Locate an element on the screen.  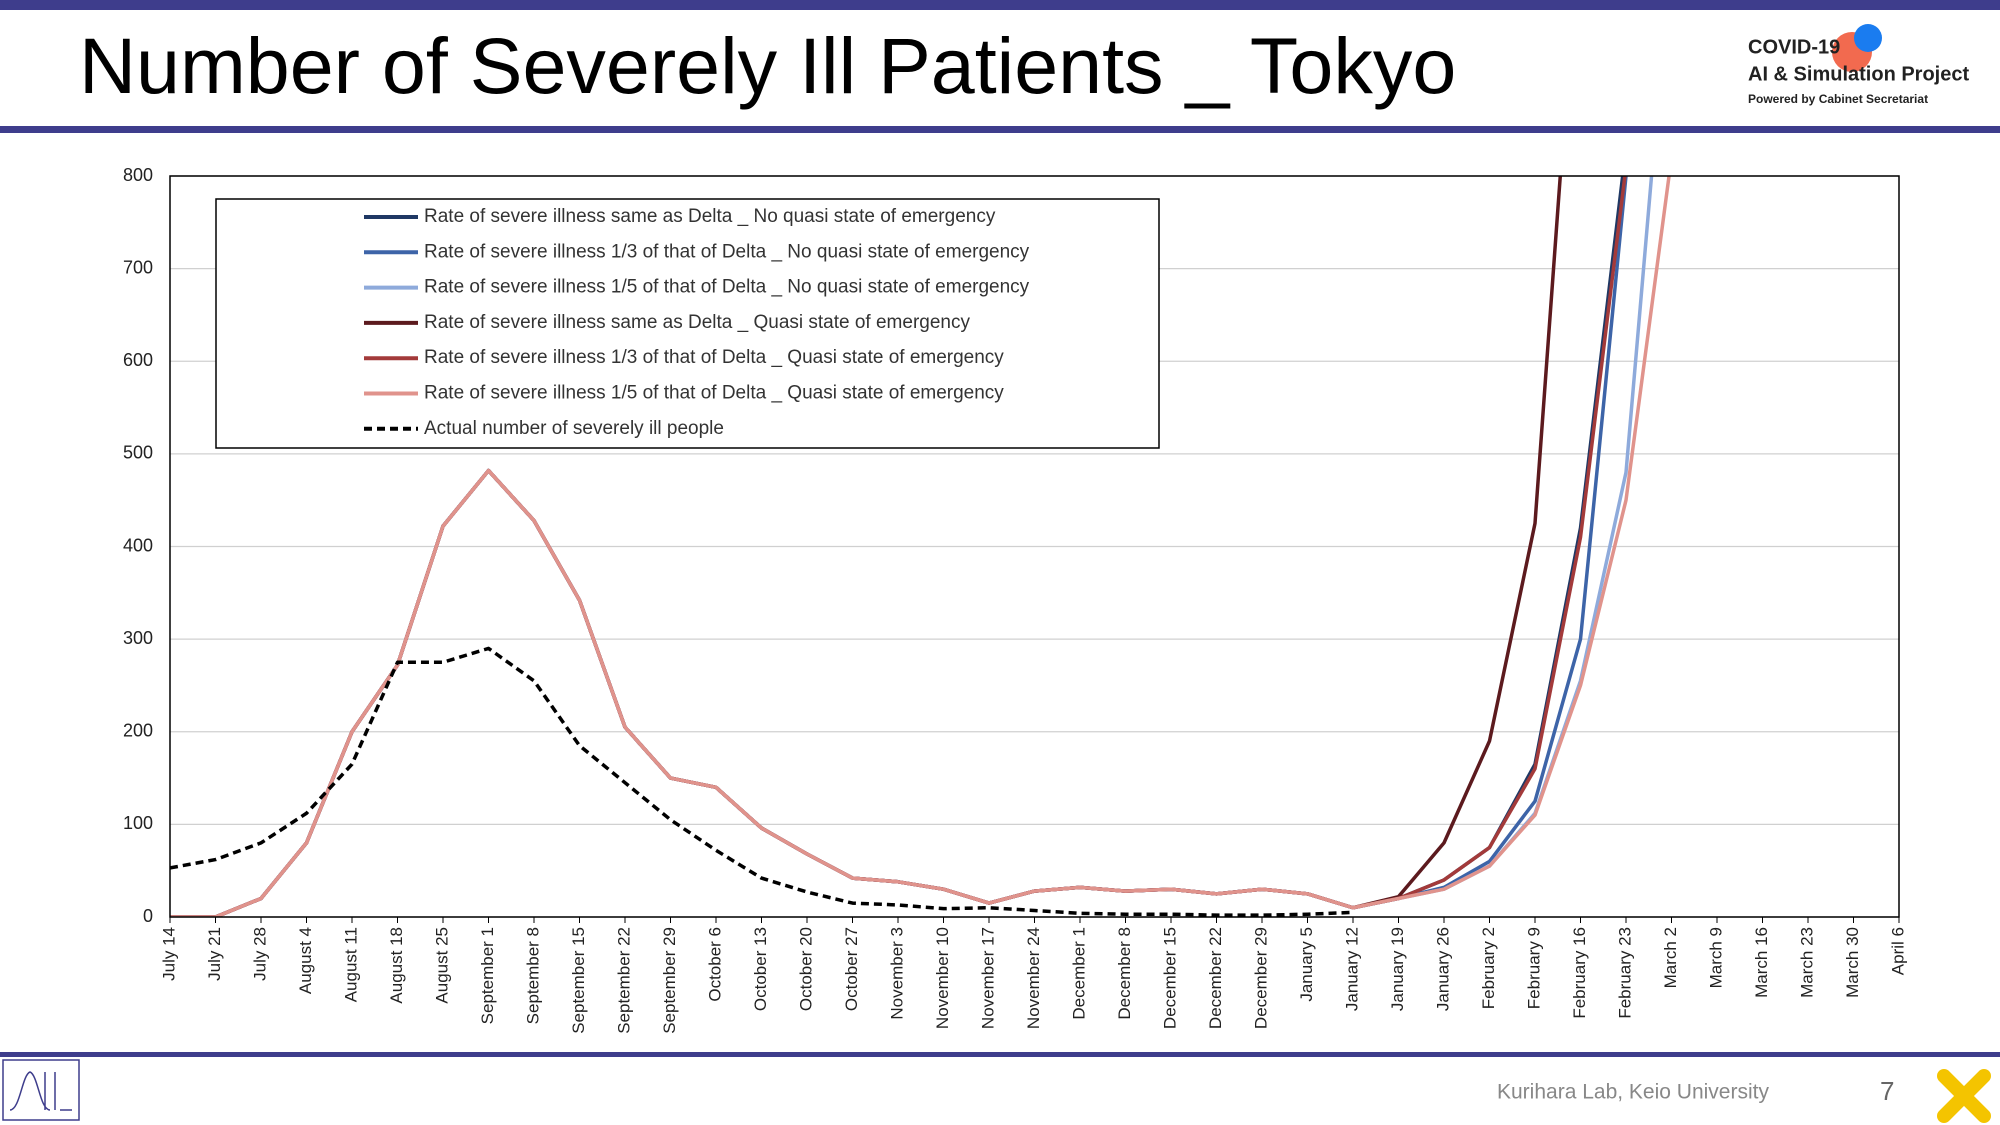
x-tick-label: February 2 is located at coordinates (1488, 968).